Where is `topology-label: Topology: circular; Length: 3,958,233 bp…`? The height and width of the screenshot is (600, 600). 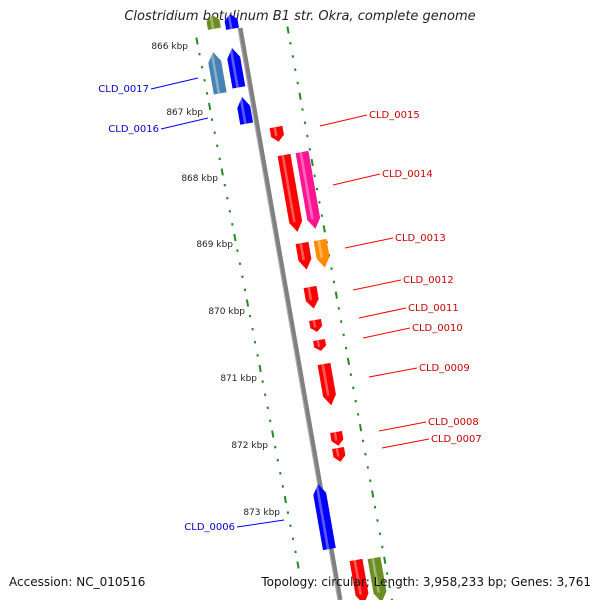 topology-label: Topology: circular; Length: 3,958,233 bp… is located at coordinates (426, 582).